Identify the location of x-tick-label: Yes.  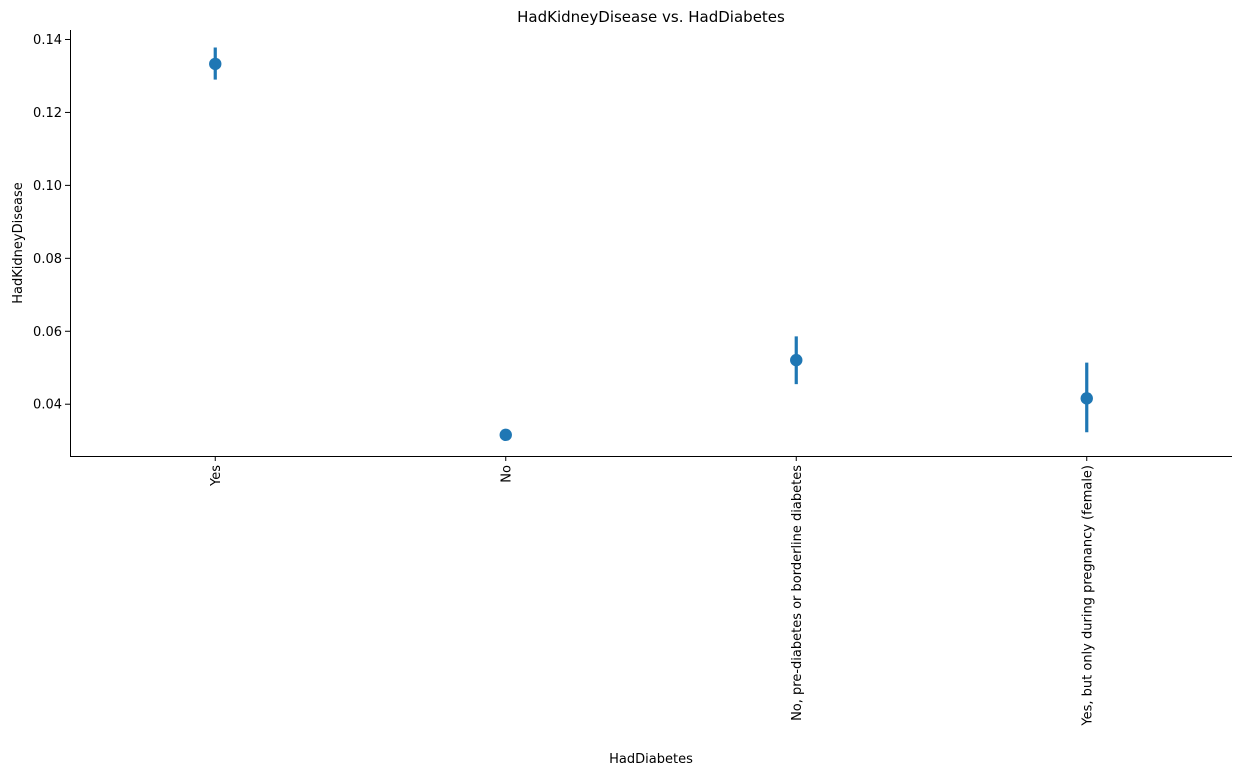
(216, 476).